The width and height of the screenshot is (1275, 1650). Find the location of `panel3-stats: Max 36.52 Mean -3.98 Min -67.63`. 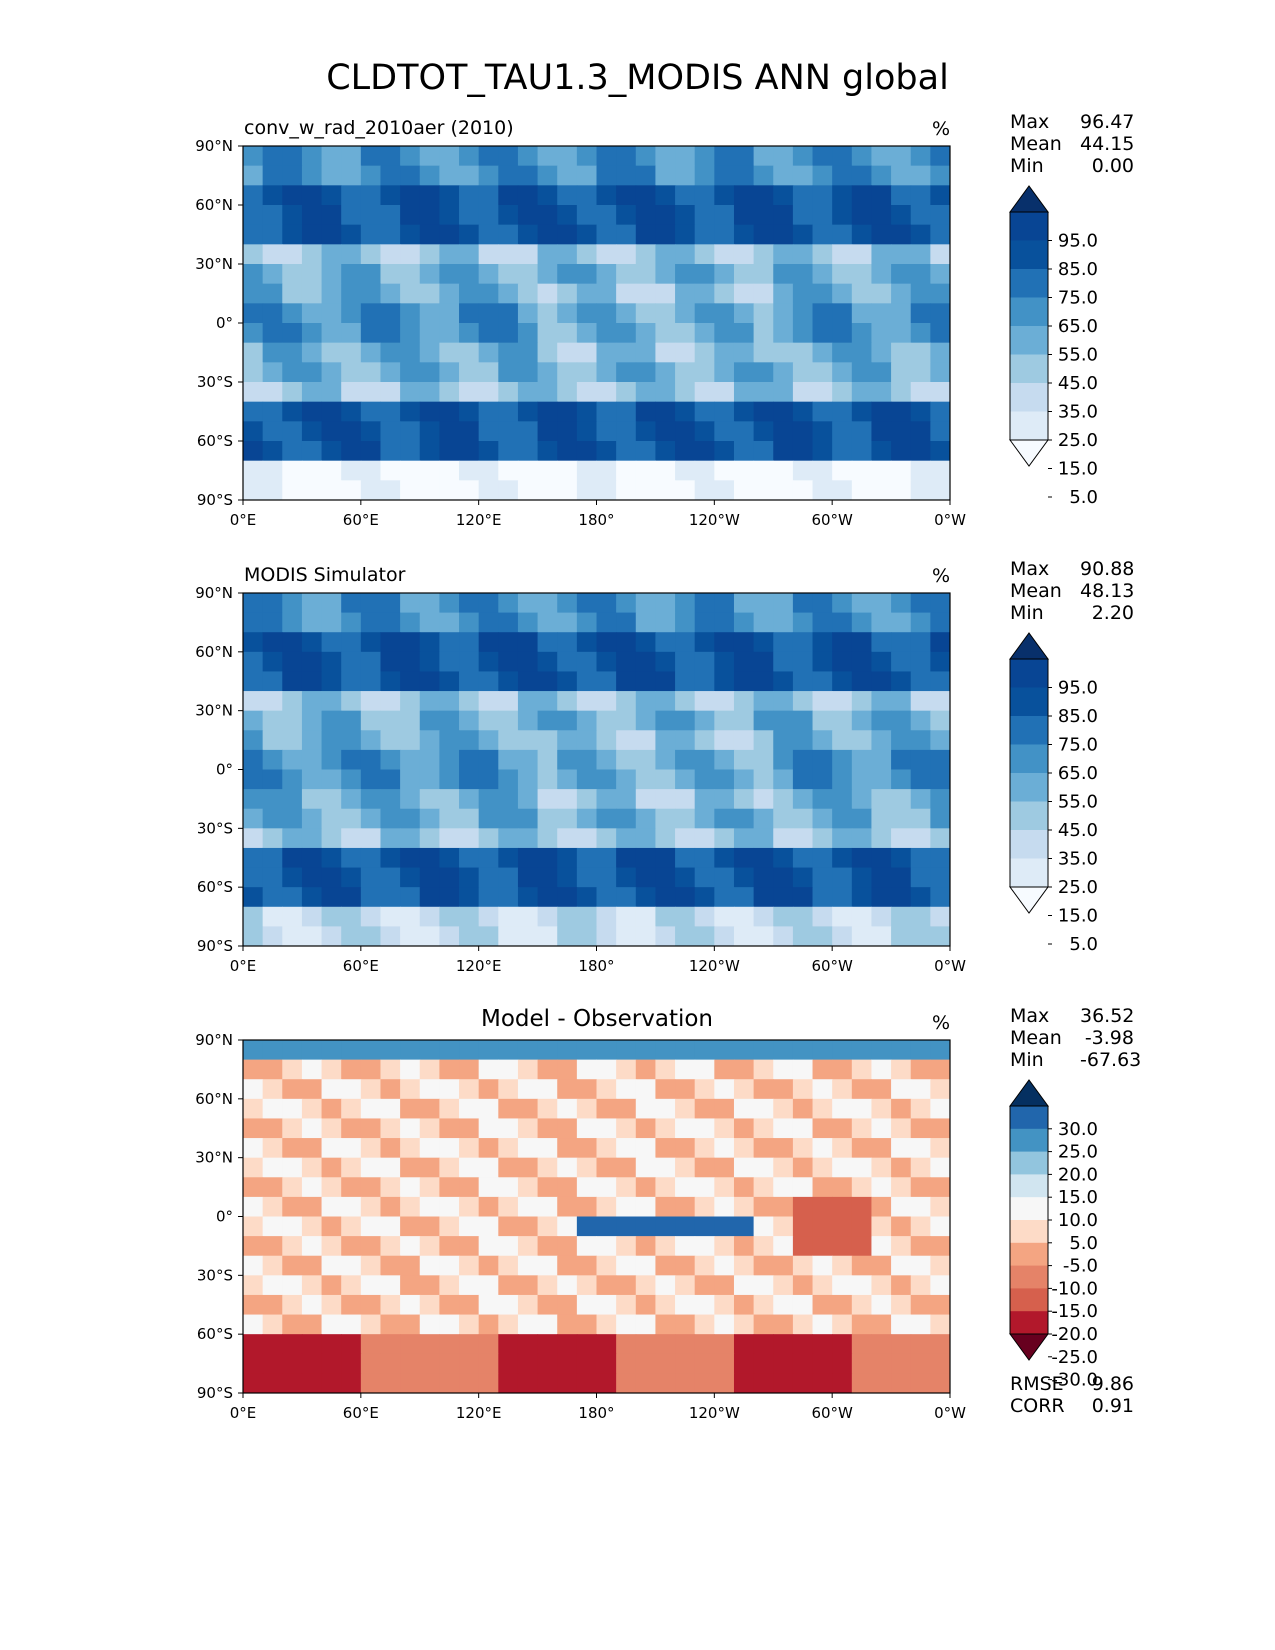

panel3-stats: Max 36.52 Mean -3.98 Min -67.63 is located at coordinates (1075, 1038).